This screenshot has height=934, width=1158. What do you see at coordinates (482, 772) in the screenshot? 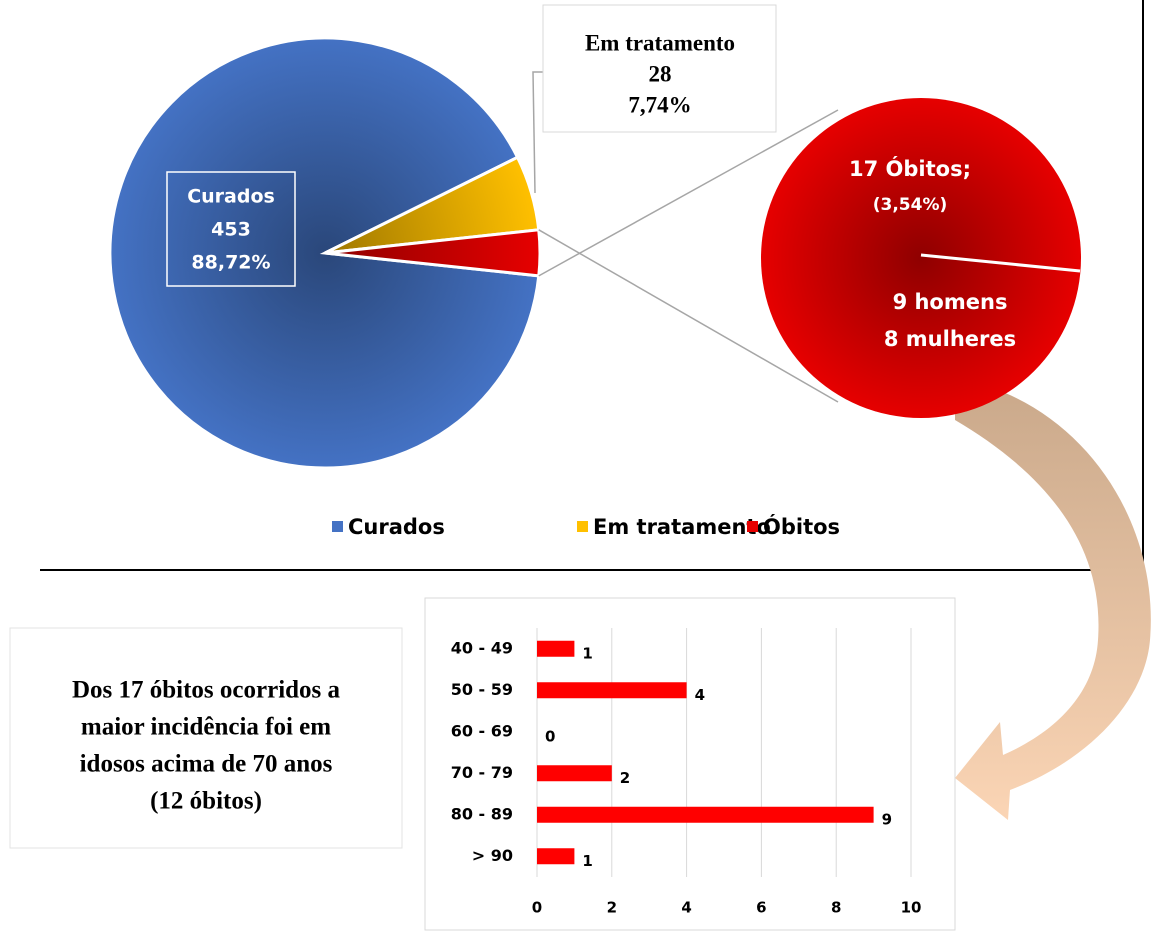
I see `y-tick-label: 70 - 79` at bounding box center [482, 772].